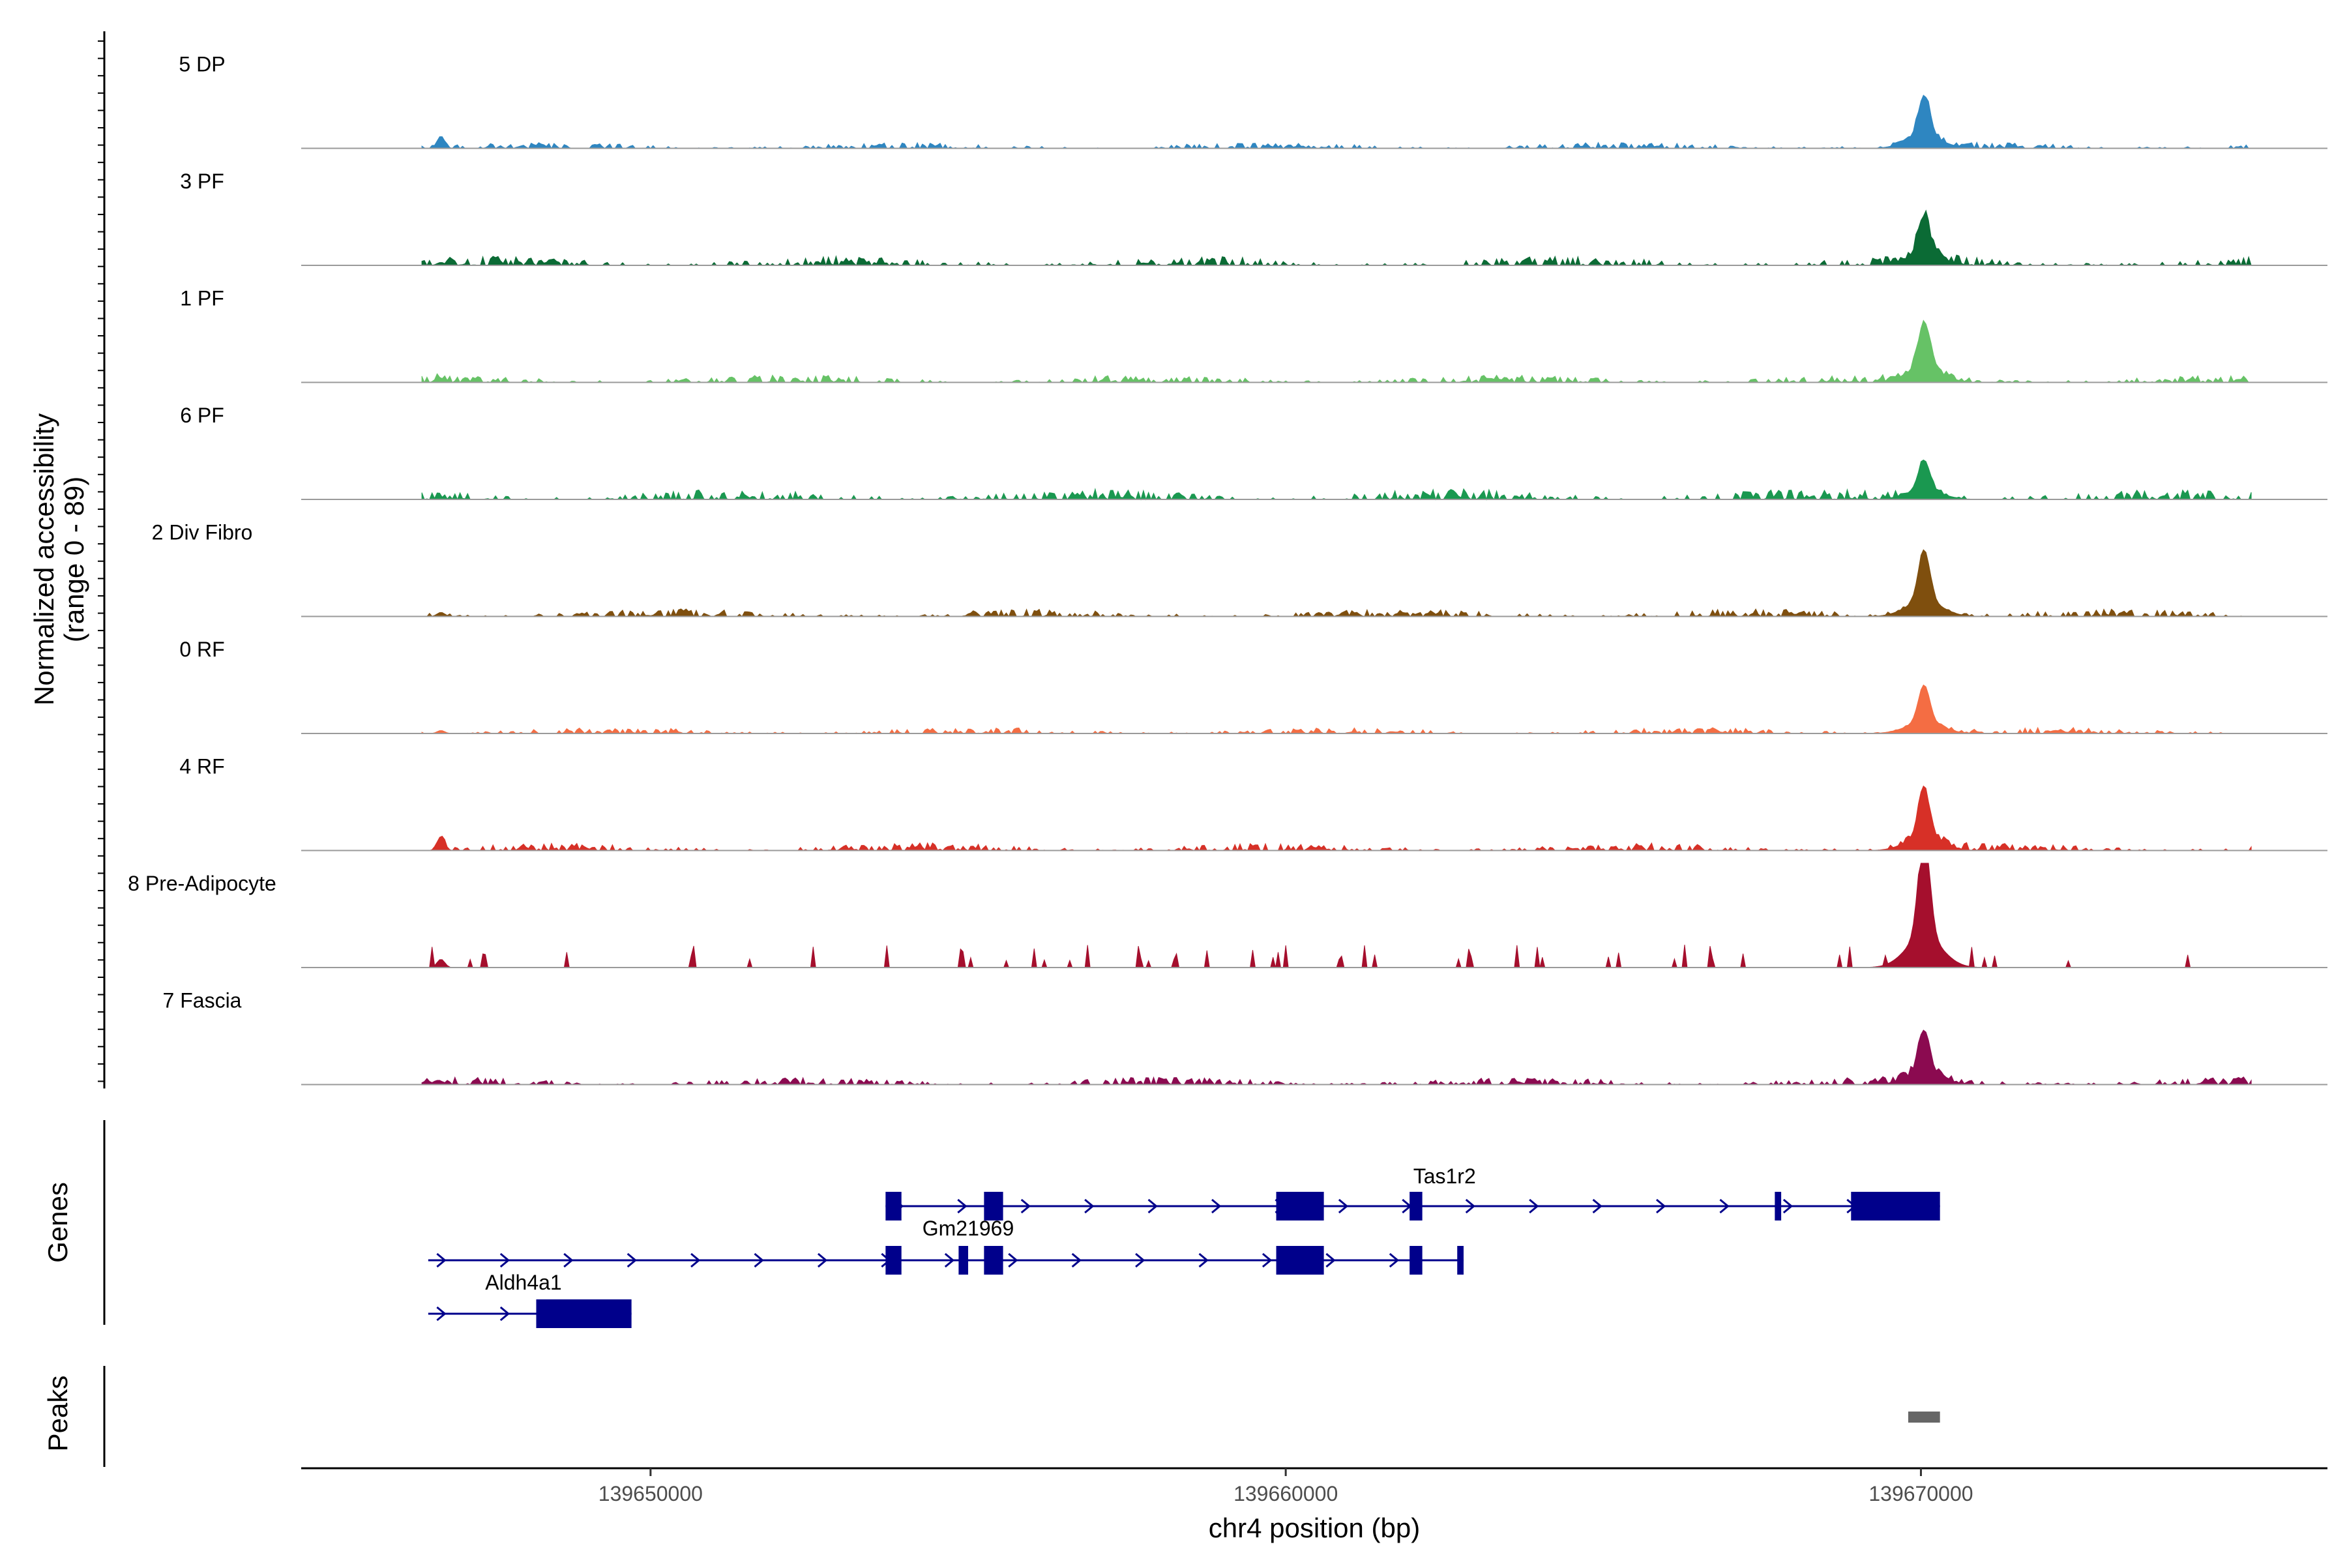 The height and width of the screenshot is (1568, 2347). Describe the element at coordinates (1253, 453) in the screenshot. I see `track-6-pf: 6 PF` at that location.